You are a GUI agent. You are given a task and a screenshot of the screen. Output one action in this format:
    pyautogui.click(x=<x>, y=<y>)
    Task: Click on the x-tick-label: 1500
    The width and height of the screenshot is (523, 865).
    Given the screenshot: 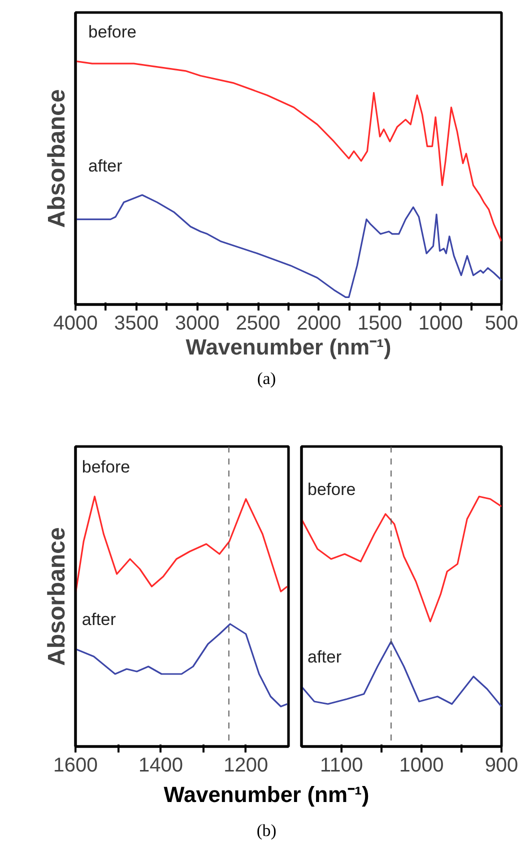 What is the action you would take?
    pyautogui.click(x=380, y=323)
    